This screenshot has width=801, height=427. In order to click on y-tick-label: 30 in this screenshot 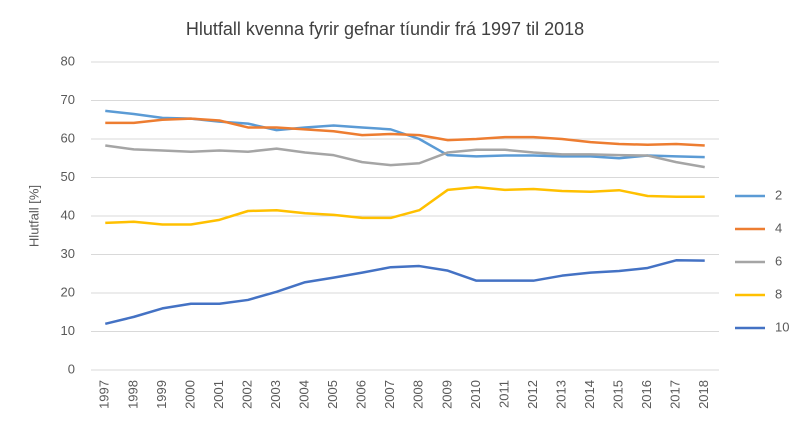, I will do `click(68, 253)`.